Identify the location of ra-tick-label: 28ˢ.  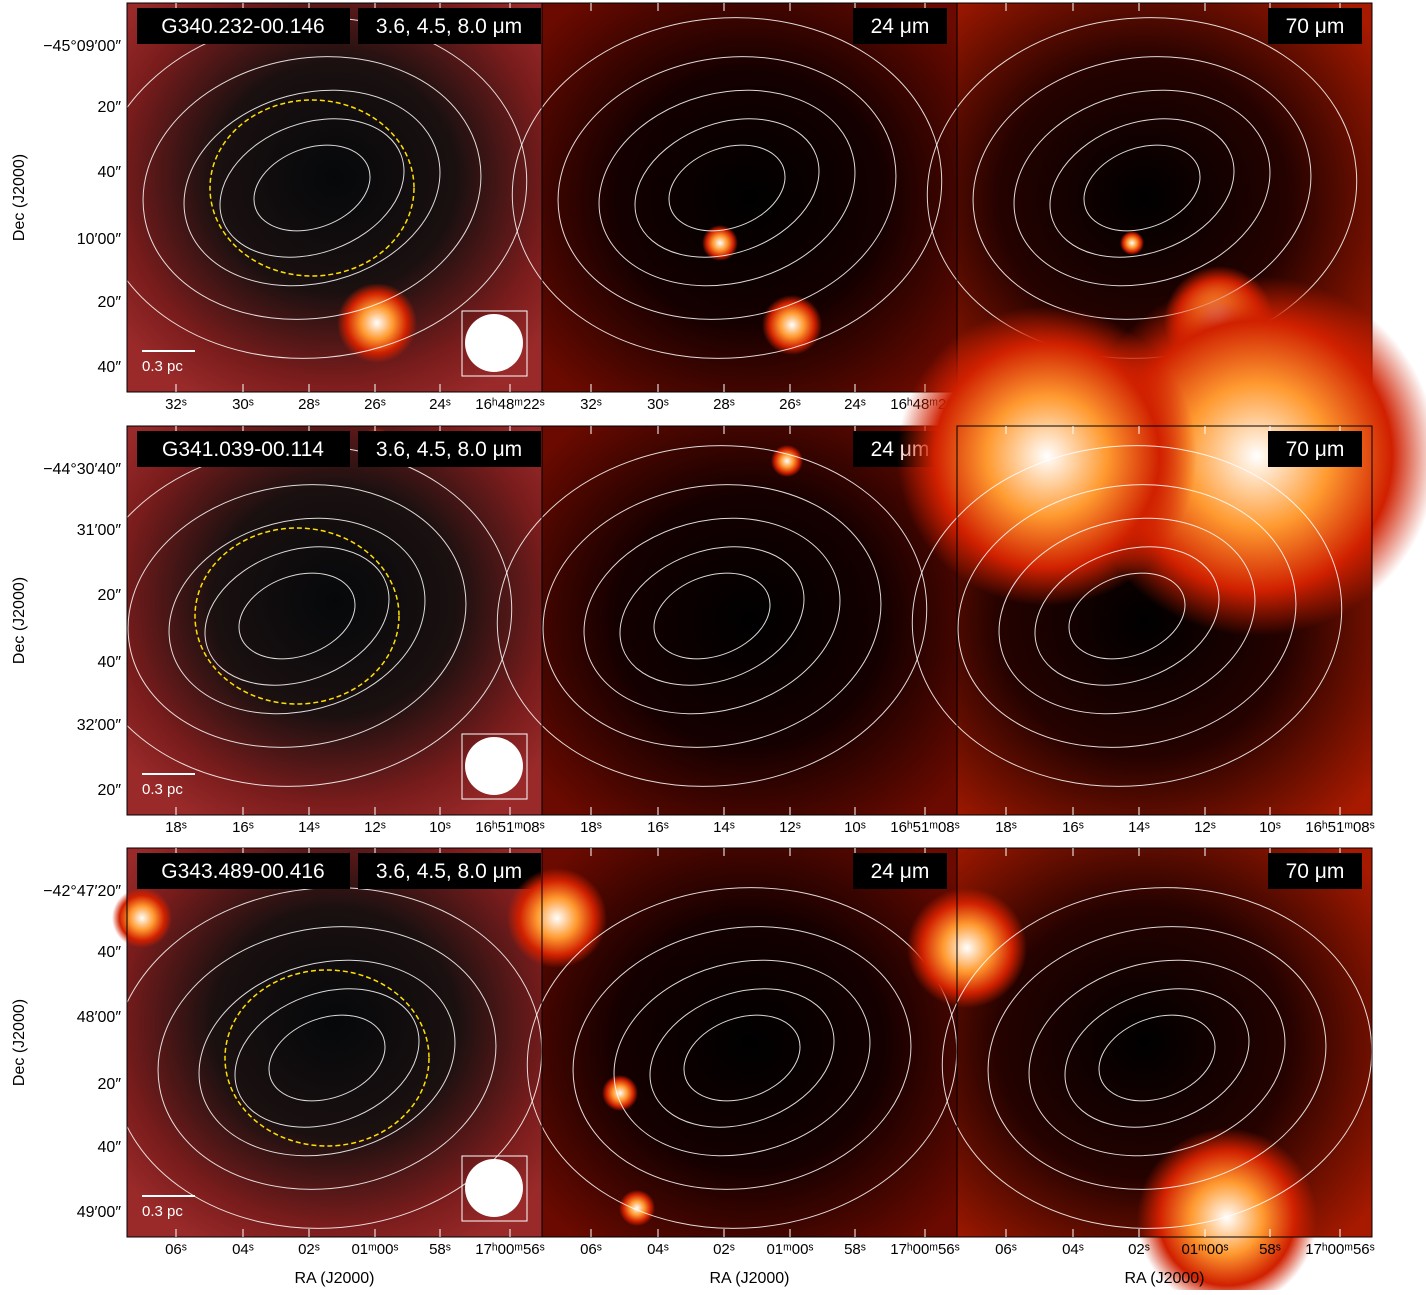
(724, 404).